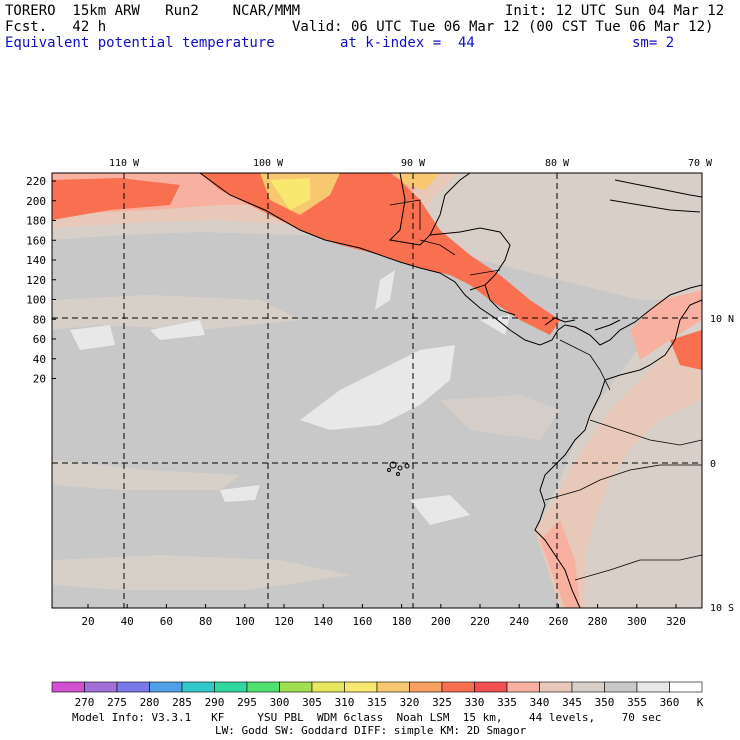 This screenshot has width=740, height=740. What do you see at coordinates (442, 702) in the screenshot?
I see `colorbar-label: 325` at bounding box center [442, 702].